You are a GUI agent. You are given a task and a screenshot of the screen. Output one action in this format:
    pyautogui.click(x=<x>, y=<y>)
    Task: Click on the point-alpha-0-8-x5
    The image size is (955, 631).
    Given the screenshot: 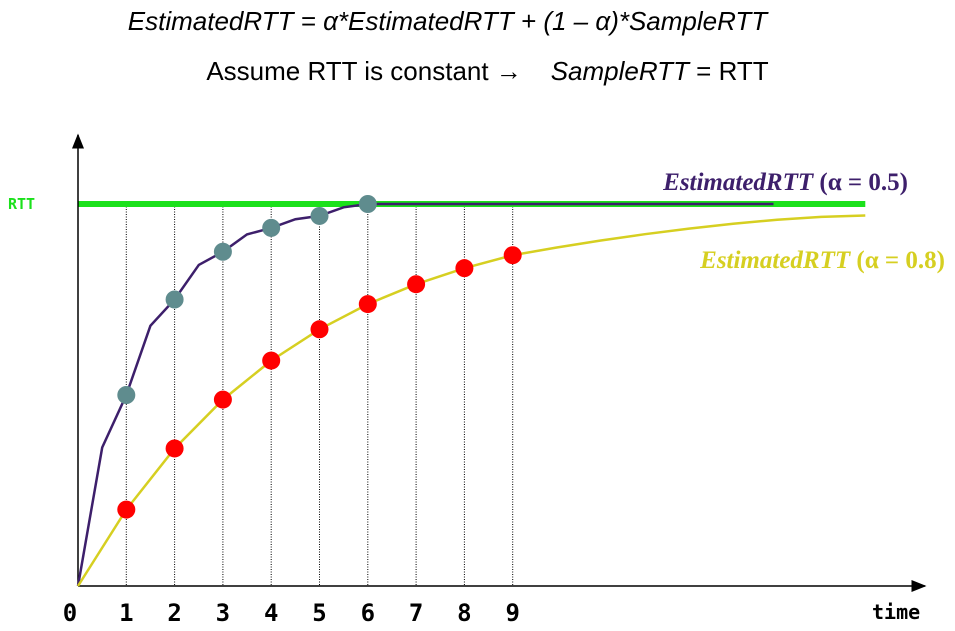 What is the action you would take?
    pyautogui.click(x=319, y=329)
    